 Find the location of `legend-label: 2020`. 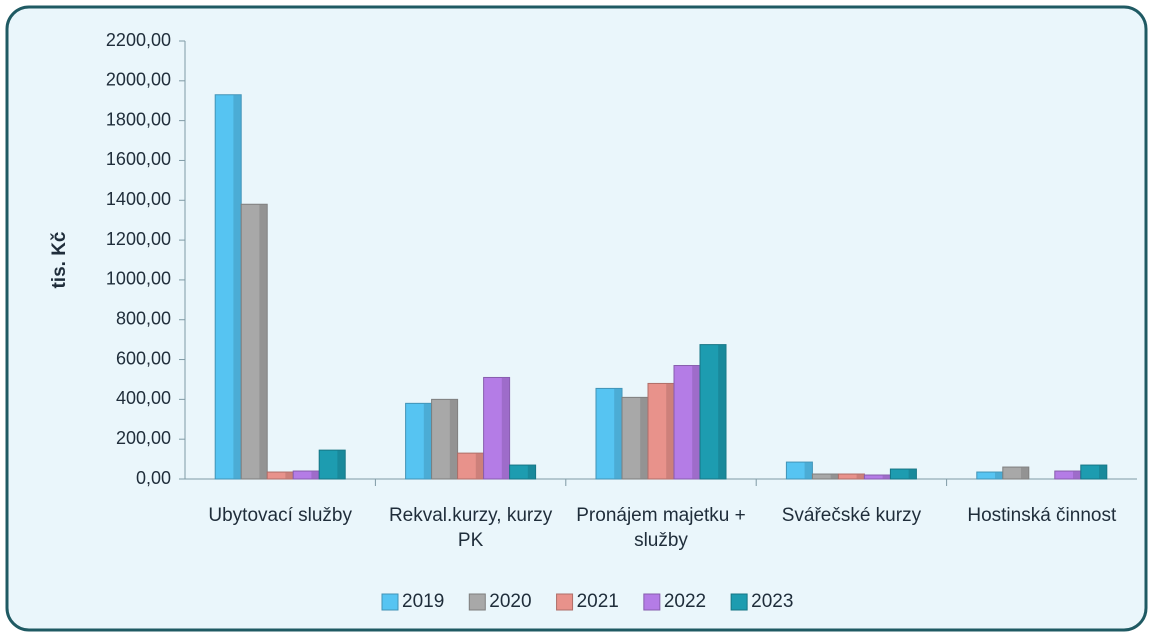

legend-label: 2020 is located at coordinates (510, 601).